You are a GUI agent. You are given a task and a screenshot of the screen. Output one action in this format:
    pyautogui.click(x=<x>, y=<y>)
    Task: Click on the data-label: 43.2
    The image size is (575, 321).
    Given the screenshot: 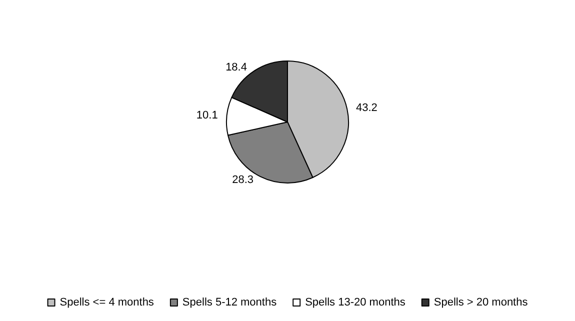 What is the action you would take?
    pyautogui.click(x=367, y=108)
    